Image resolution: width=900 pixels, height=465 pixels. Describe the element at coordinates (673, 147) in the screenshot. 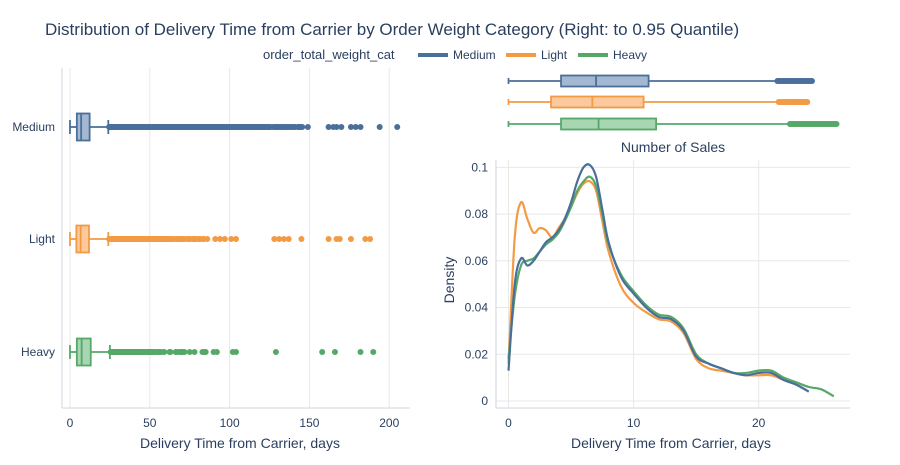

I see `subplot-title: Number of Sales` at that location.